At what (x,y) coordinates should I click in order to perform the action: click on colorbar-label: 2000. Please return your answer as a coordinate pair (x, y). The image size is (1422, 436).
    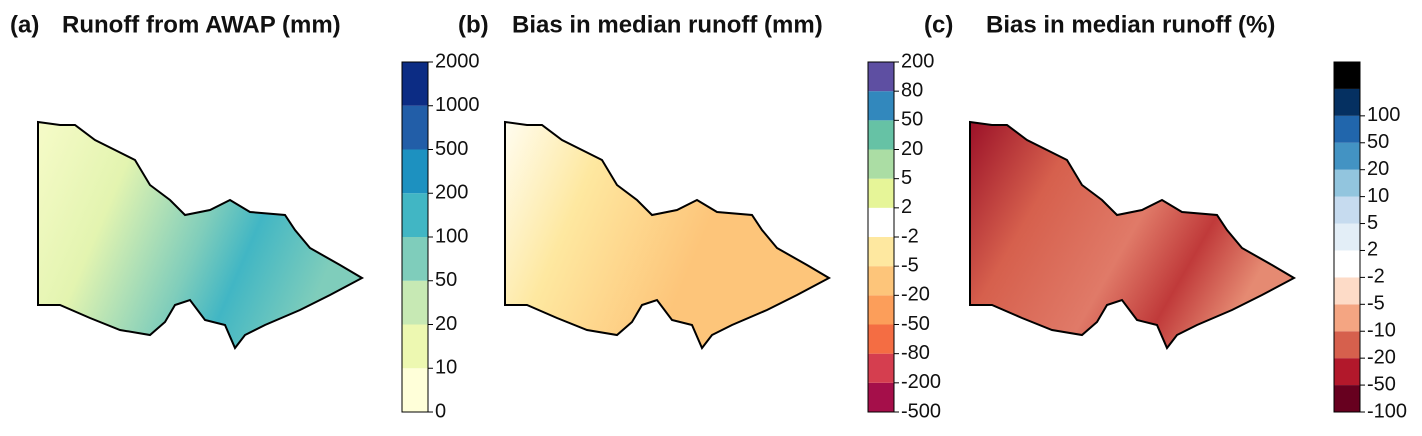
    Looking at the image, I should click on (457, 61).